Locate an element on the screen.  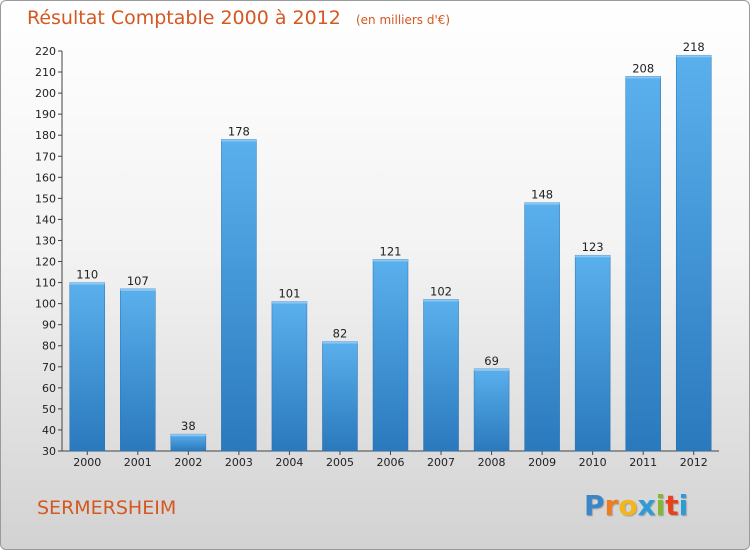
y-tick-label: 60 is located at coordinates (49, 388).